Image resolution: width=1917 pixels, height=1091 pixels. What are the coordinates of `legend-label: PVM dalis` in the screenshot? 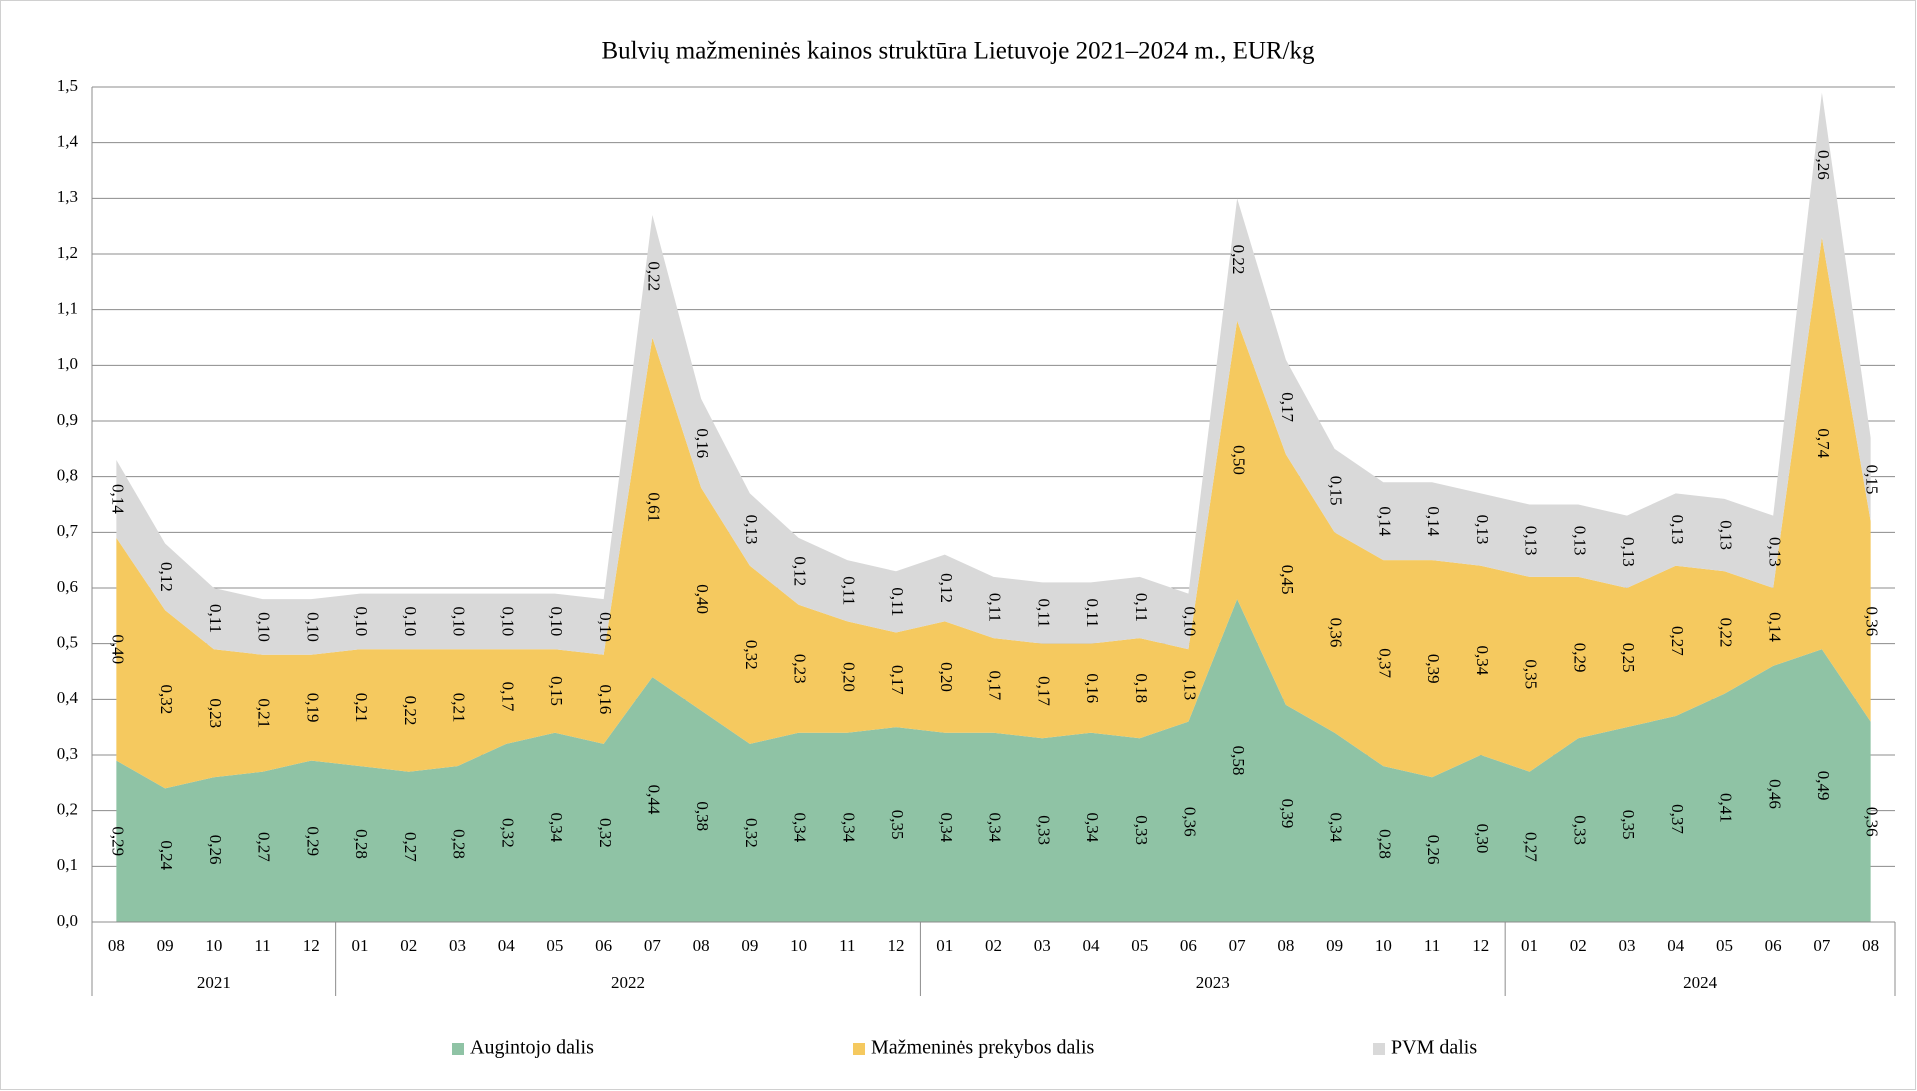 It's located at (1434, 1048).